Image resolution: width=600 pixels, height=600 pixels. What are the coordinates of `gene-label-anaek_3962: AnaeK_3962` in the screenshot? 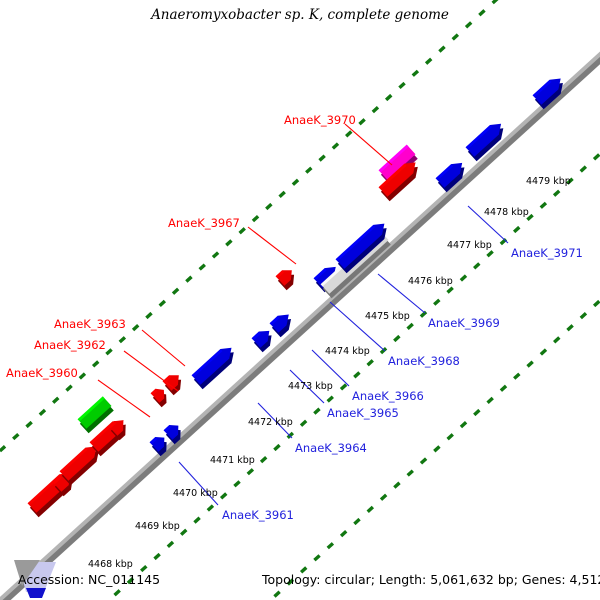 It's located at (70, 345).